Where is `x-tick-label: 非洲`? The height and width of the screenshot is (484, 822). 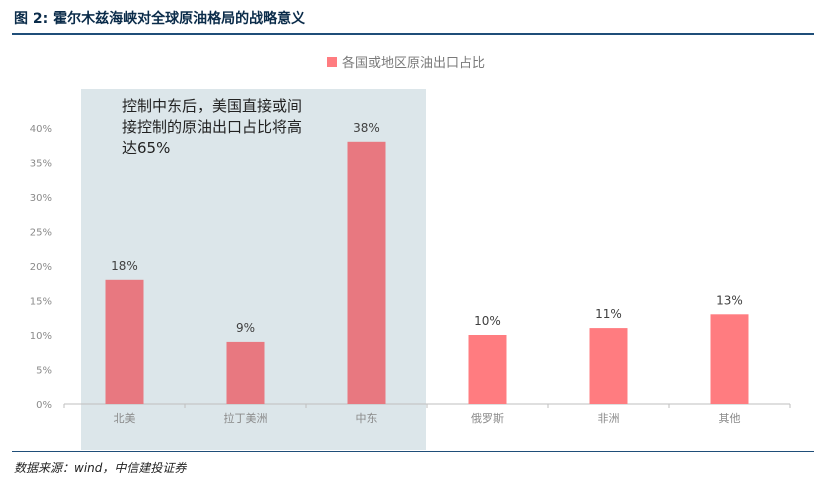
x-tick-label: 非洲 is located at coordinates (609, 418).